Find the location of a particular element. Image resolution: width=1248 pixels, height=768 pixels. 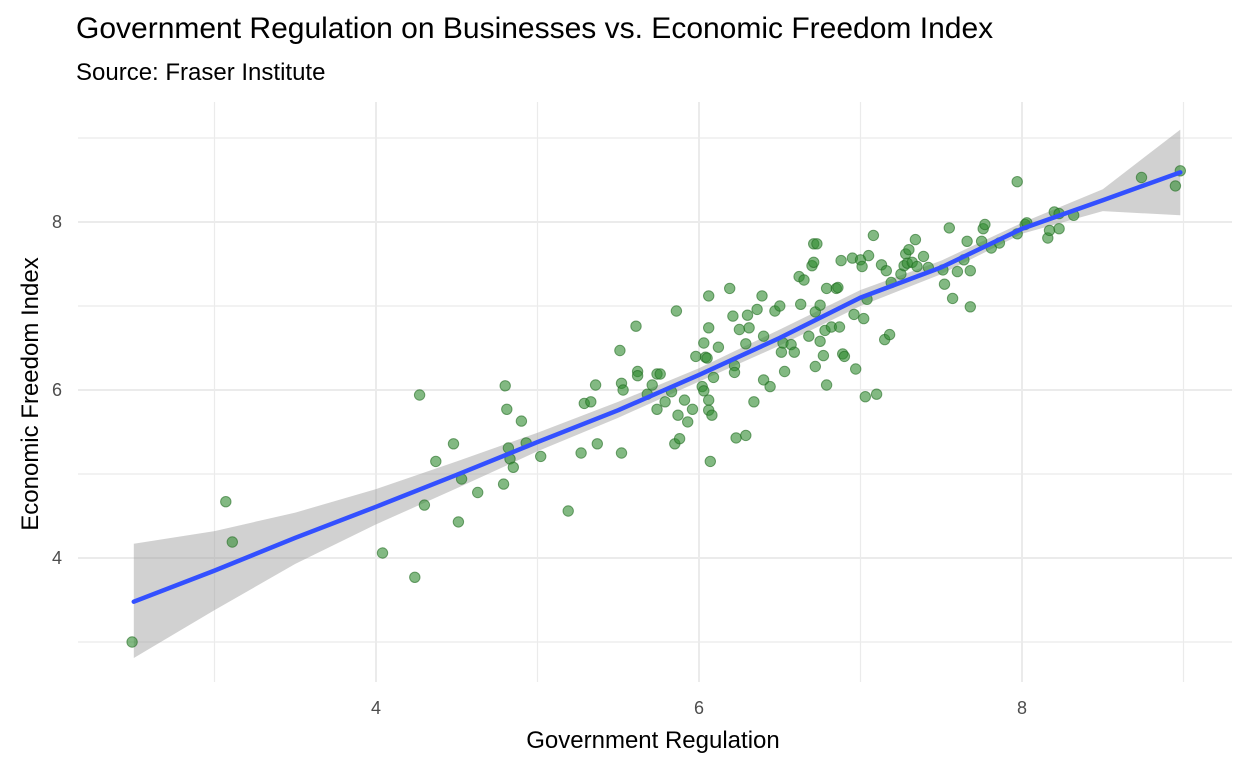

x-axis-title: Government Regulation is located at coordinates (652, 740).